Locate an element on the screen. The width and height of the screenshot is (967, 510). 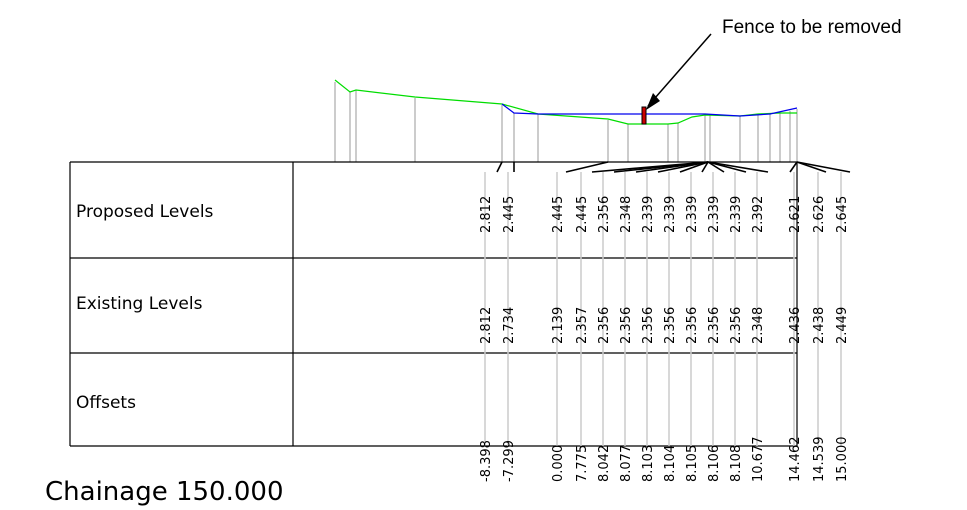
proposed-level-value: 2.348 is located at coordinates (626, 214).